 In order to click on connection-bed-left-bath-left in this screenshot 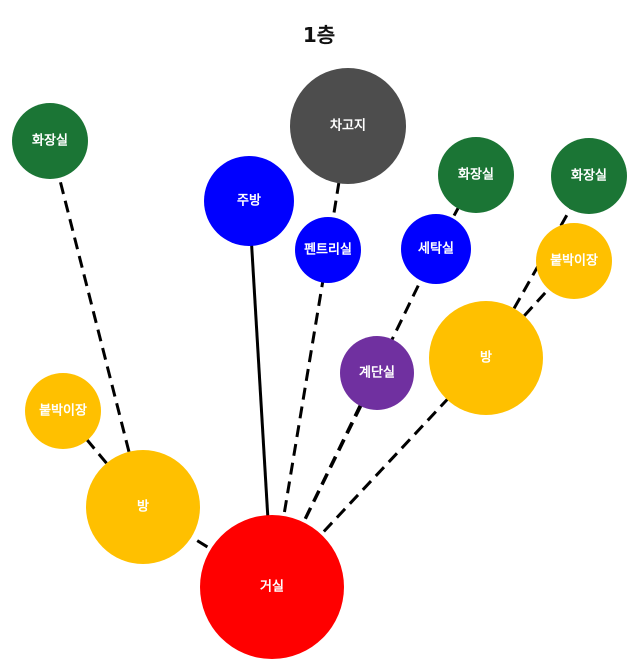, I will do `click(96, 324)`.